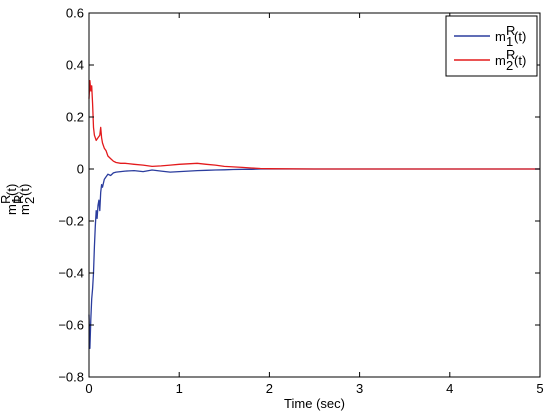 Image resolution: width=550 pixels, height=418 pixels. Describe the element at coordinates (11, 209) in the screenshot. I see `y-axis-label-line-1-base: m` at that location.